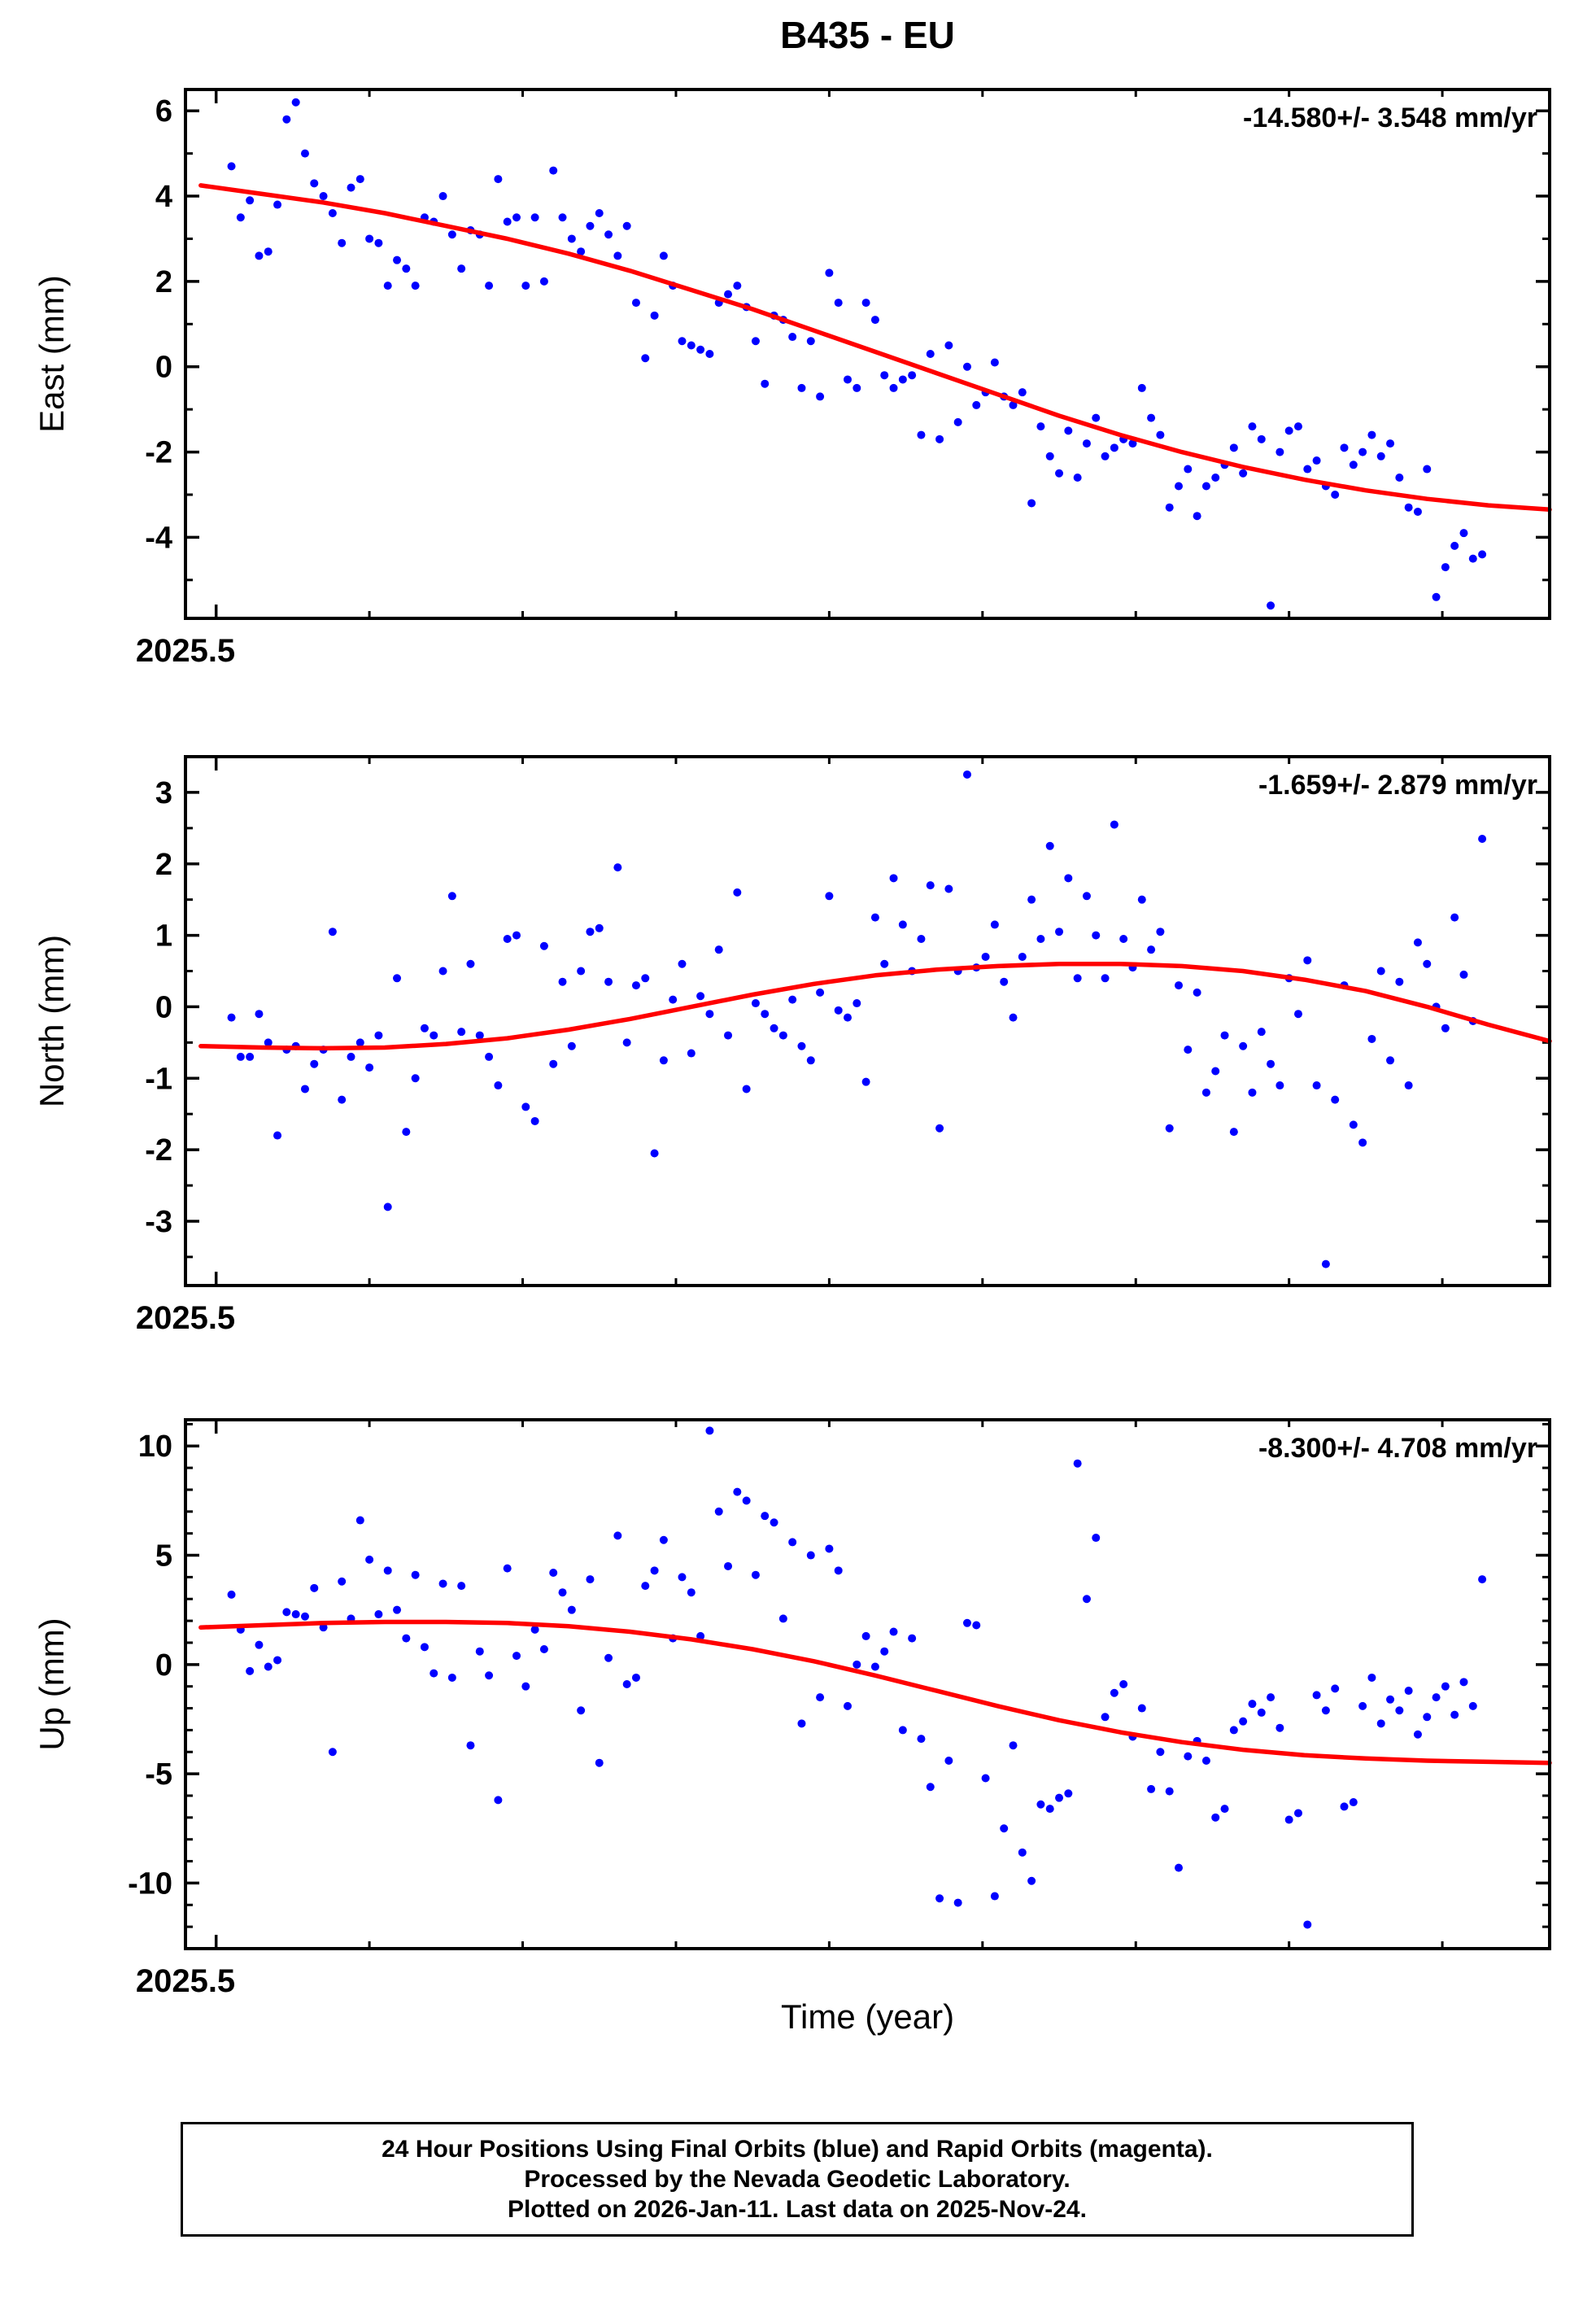 This screenshot has height=2305, width=1596. I want to click on svg-text: -3, so click(158, 1222).